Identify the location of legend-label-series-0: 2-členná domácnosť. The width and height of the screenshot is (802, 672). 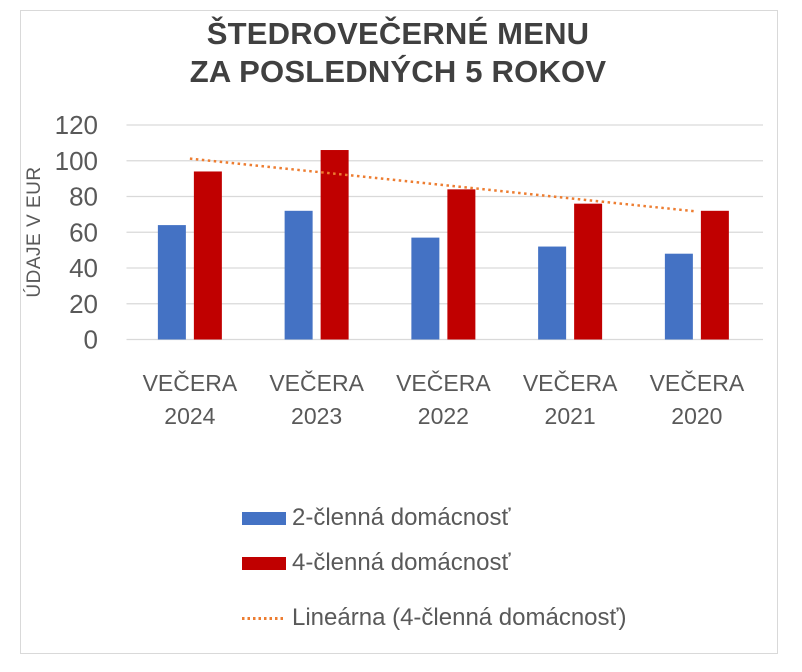
(401, 517).